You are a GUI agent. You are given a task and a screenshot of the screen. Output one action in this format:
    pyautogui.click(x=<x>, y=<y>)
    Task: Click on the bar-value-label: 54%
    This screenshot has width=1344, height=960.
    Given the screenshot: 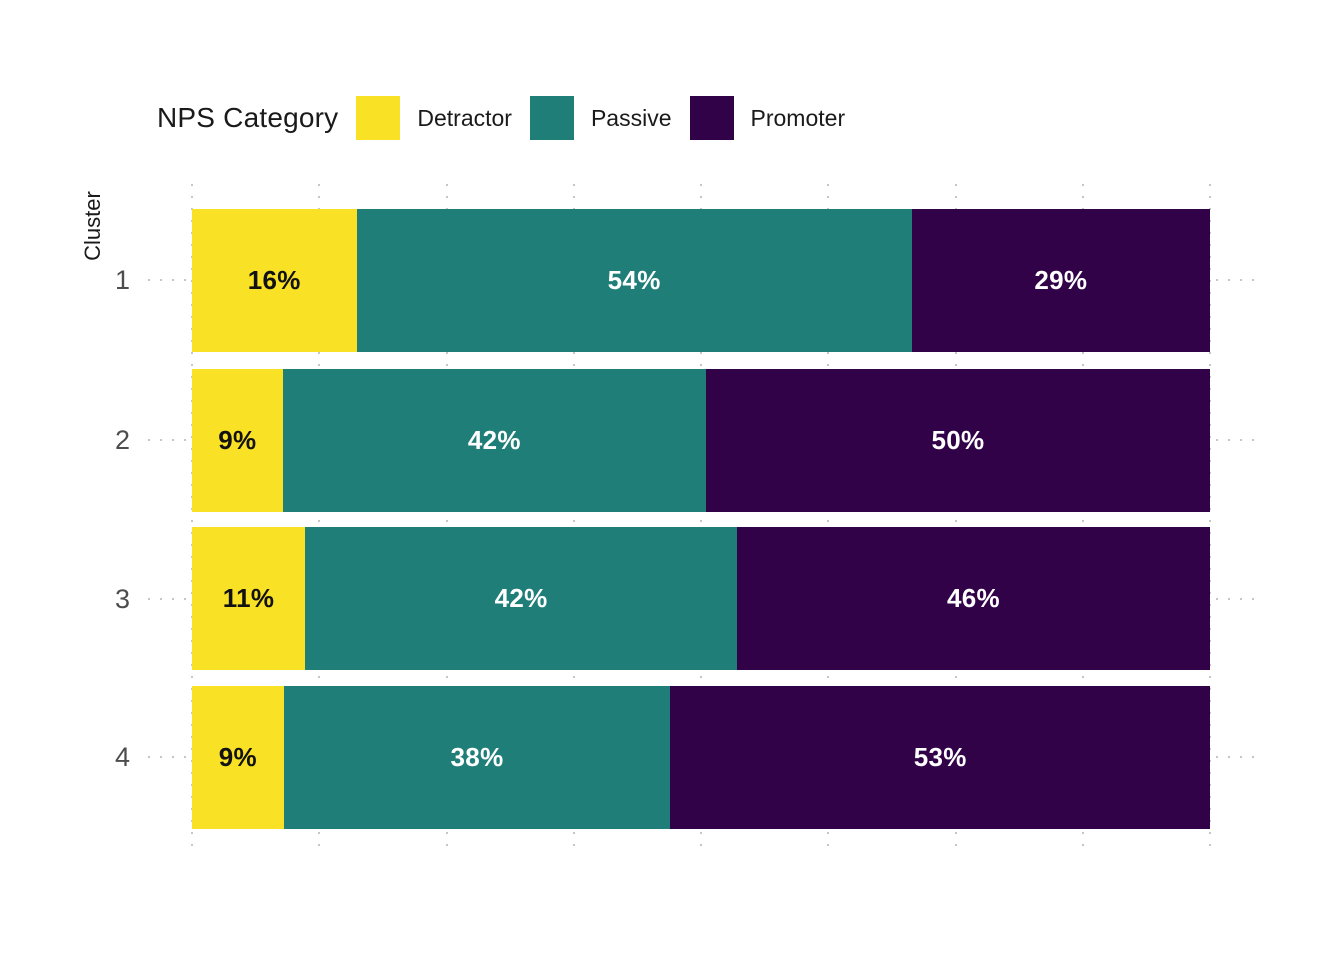 What is the action you would take?
    pyautogui.click(x=634, y=280)
    